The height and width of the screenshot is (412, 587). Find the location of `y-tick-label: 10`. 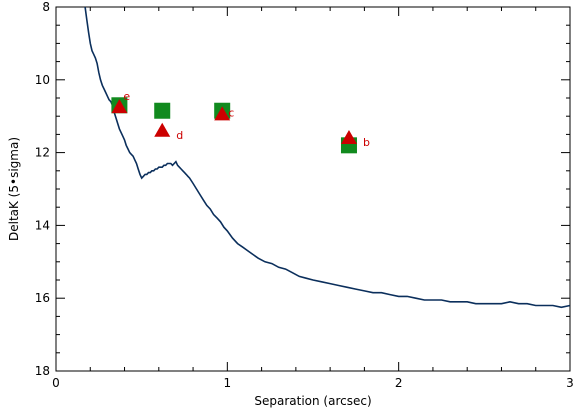

y-tick-label: 10 is located at coordinates (42, 80).